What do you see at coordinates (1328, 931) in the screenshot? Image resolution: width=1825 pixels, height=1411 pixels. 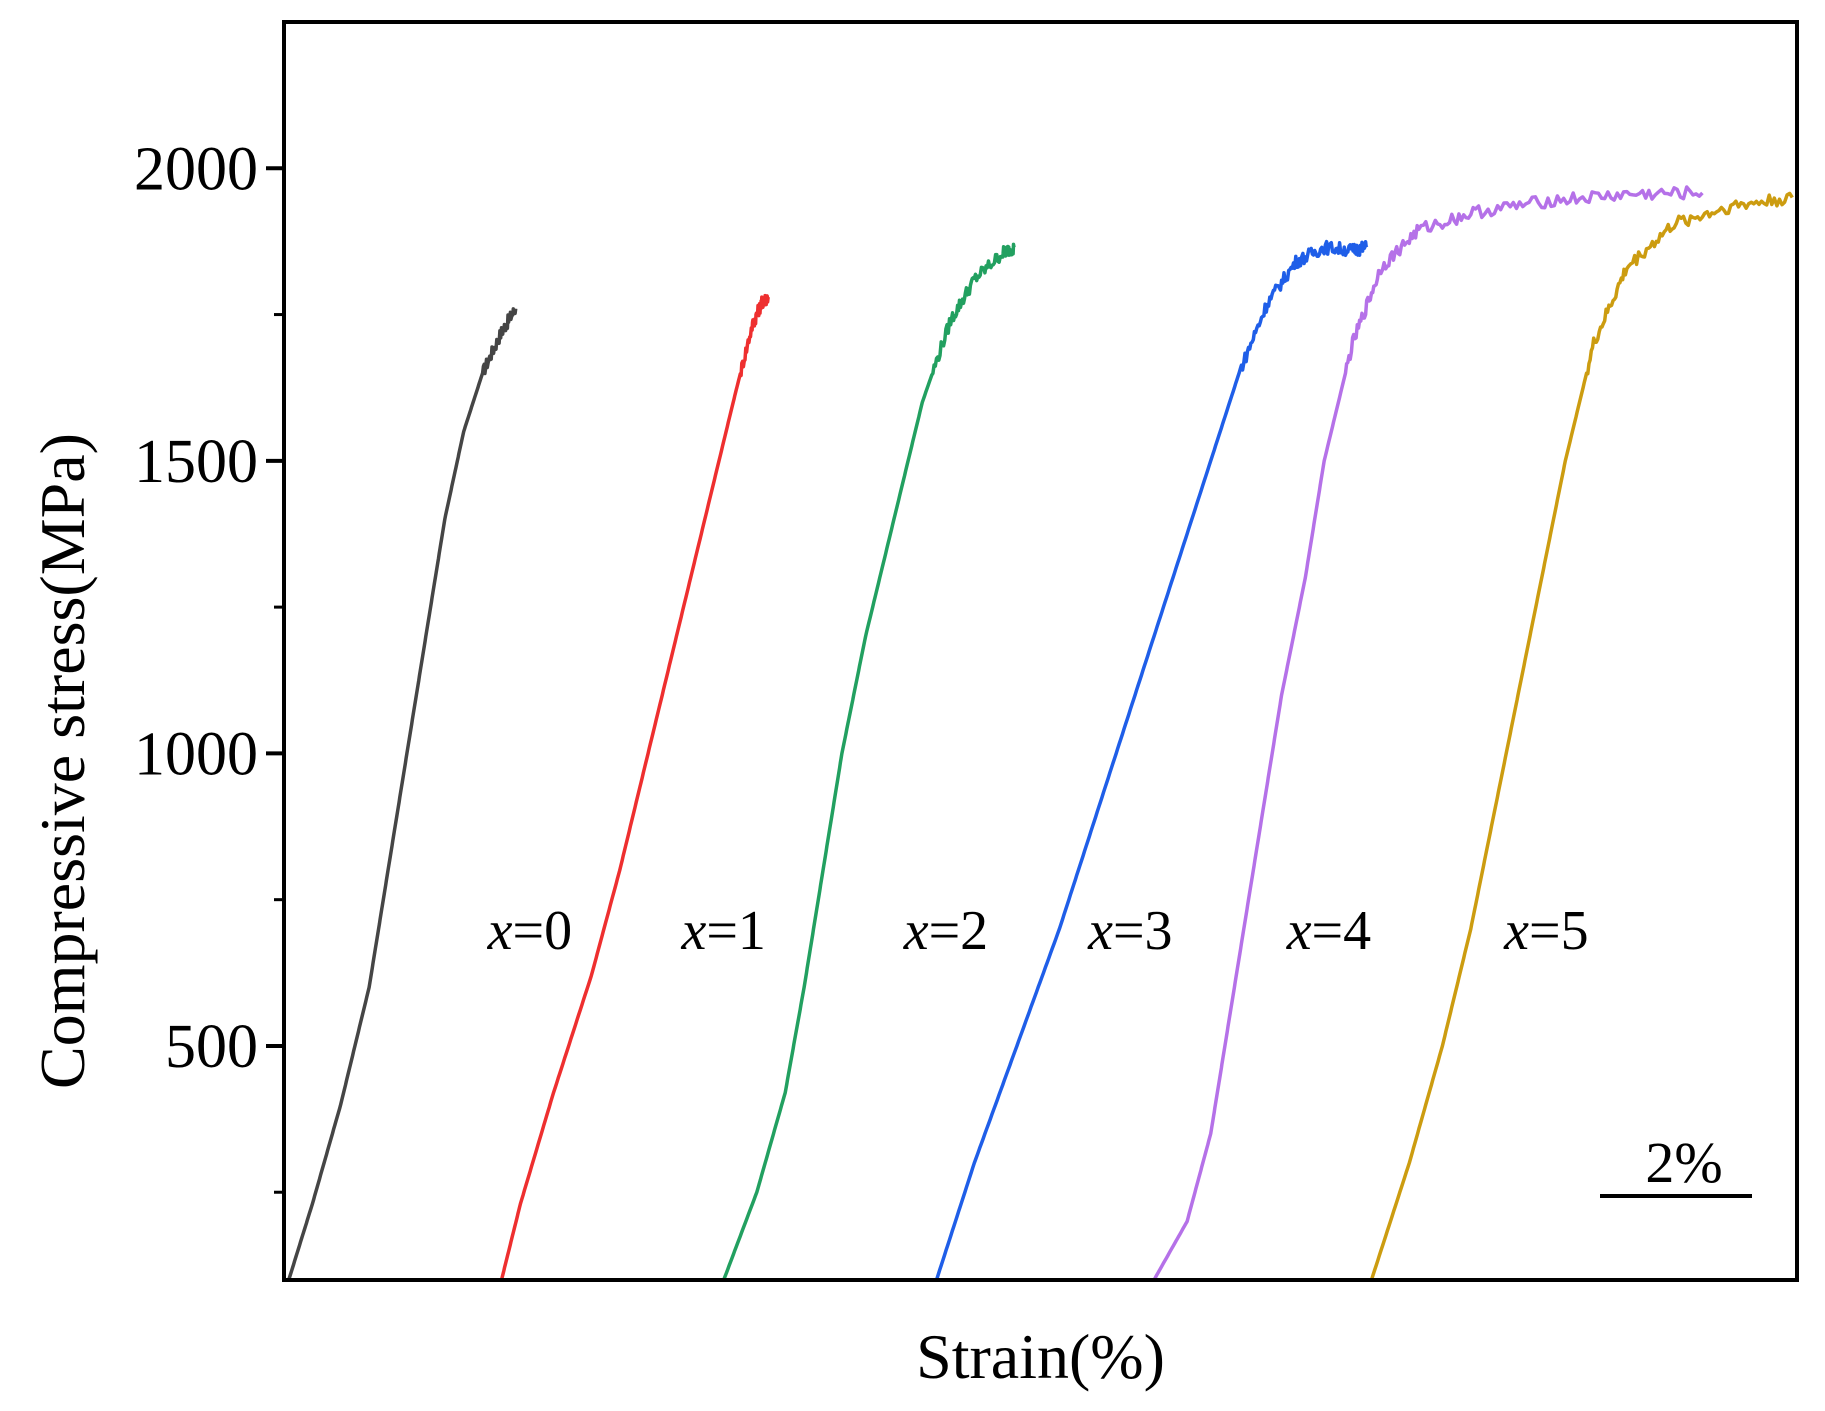 I see `curve-label: x=4` at bounding box center [1328, 931].